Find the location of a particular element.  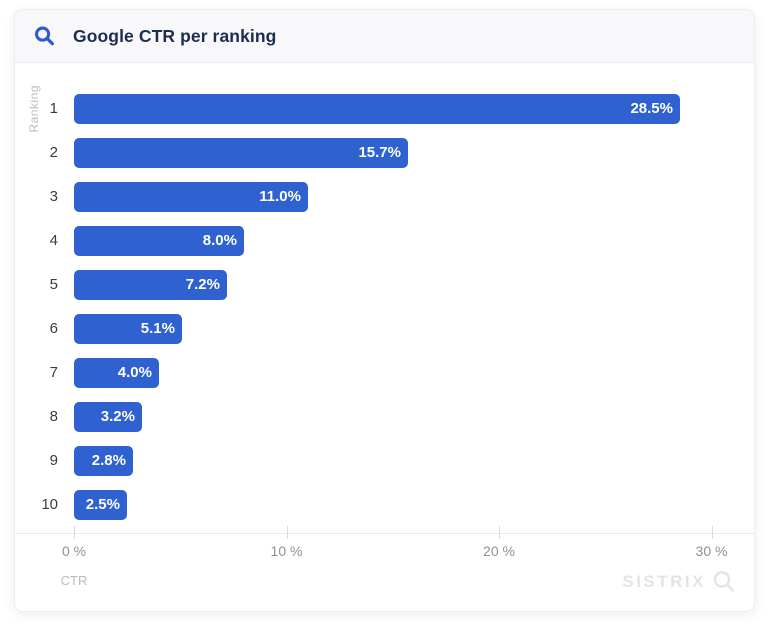

bar-row: 4 8.0% is located at coordinates (384, 241).